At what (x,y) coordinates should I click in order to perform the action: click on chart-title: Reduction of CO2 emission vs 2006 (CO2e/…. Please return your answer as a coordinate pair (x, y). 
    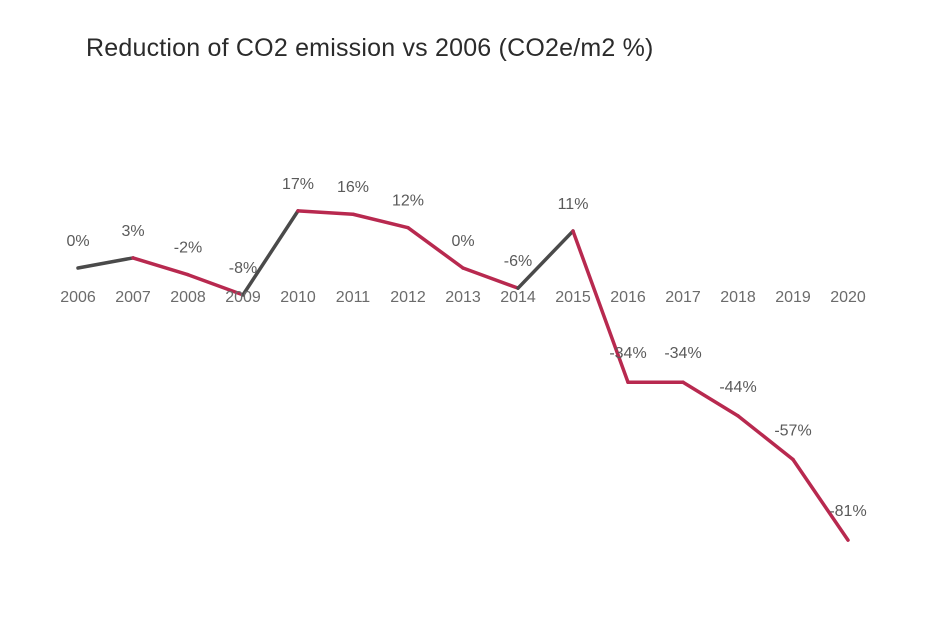
    Looking at the image, I should click on (370, 48).